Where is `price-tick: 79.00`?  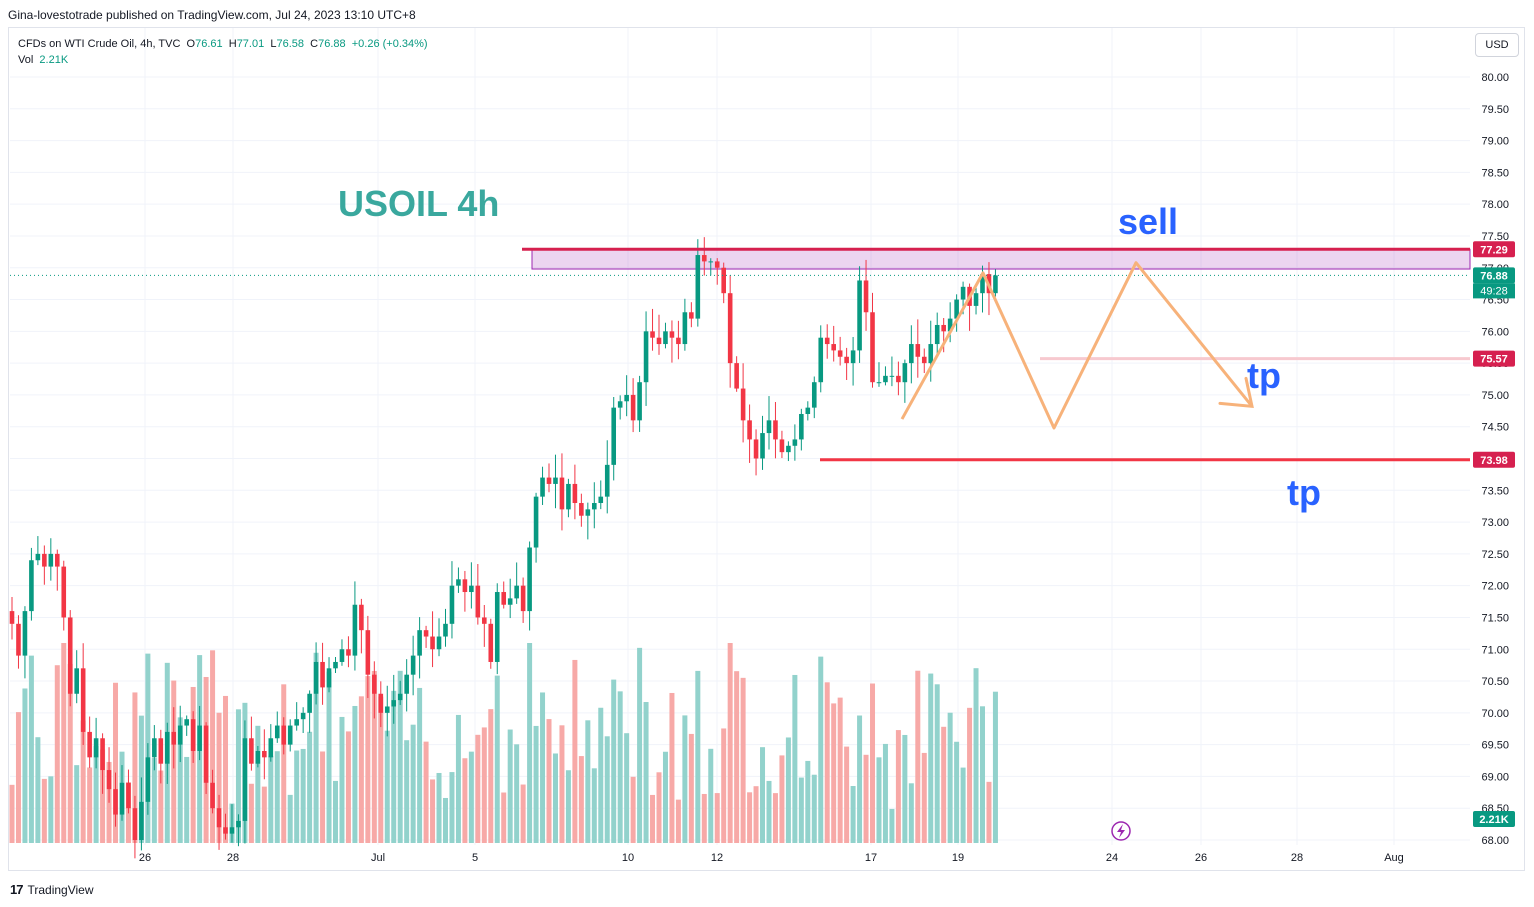 price-tick: 79.00 is located at coordinates (1495, 142).